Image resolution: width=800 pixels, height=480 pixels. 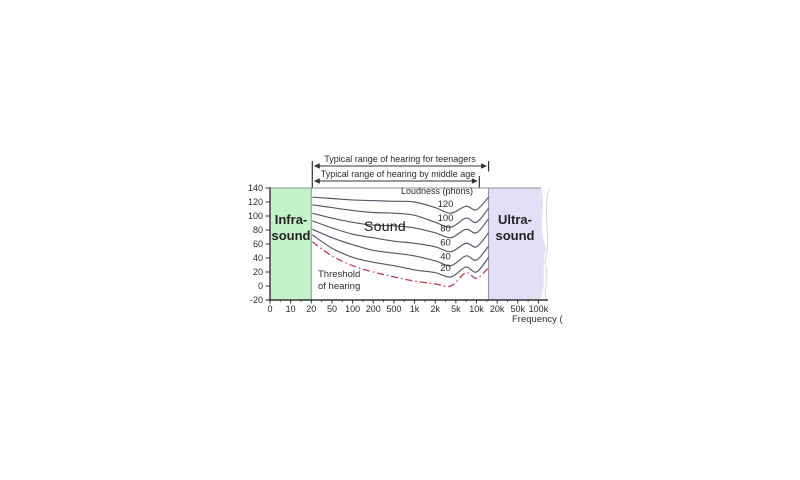 What do you see at coordinates (291, 235) in the screenshot?
I see `infrasound-label-line2: sound` at bounding box center [291, 235].